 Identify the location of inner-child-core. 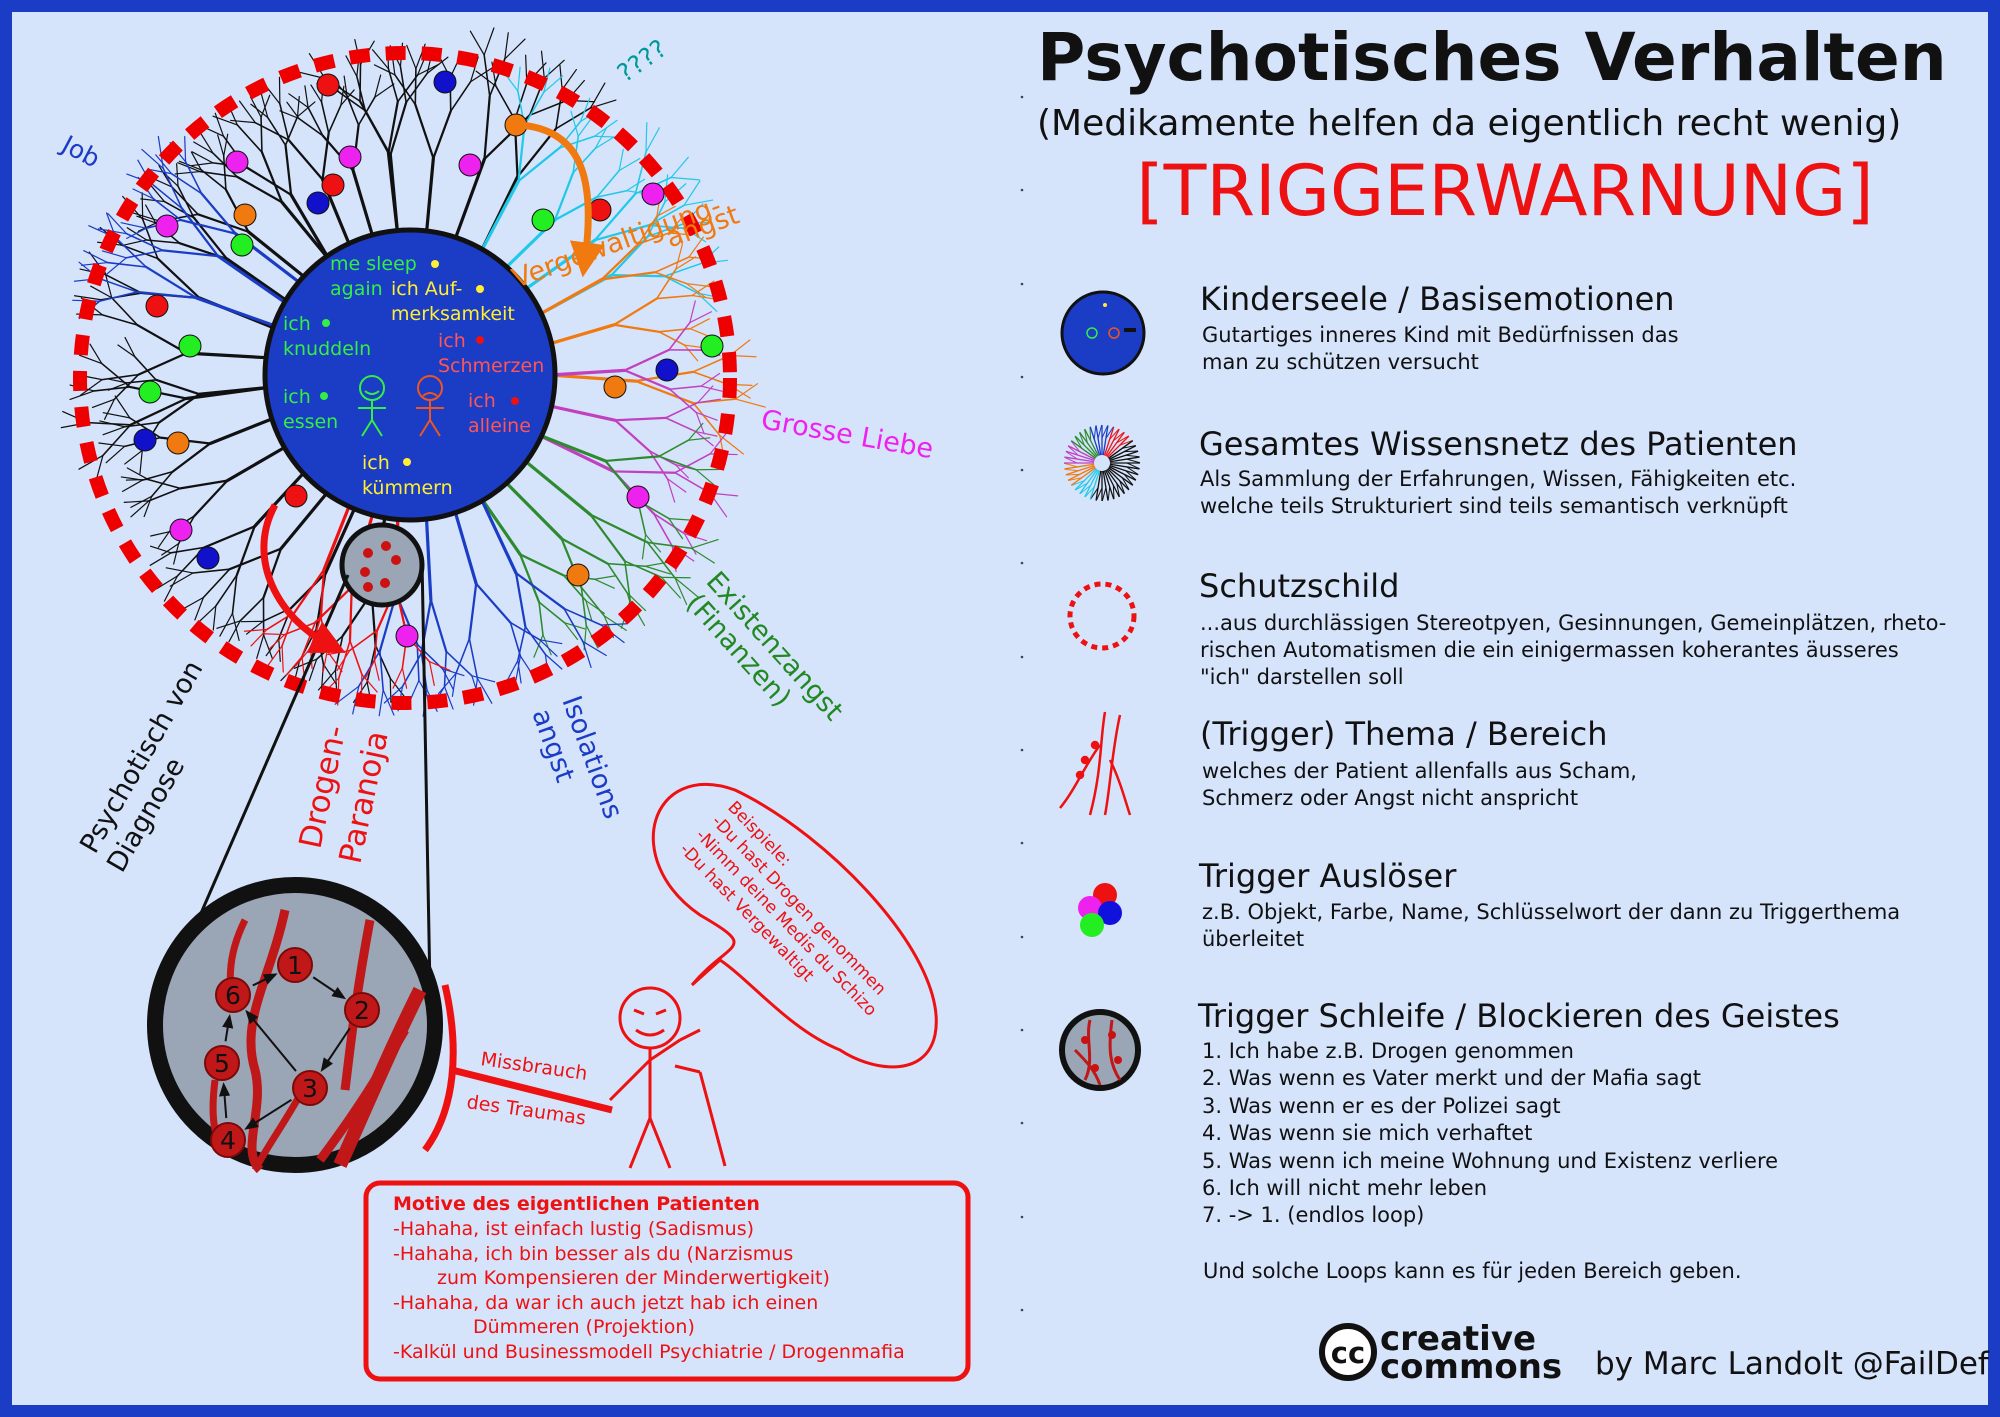
(410, 375).